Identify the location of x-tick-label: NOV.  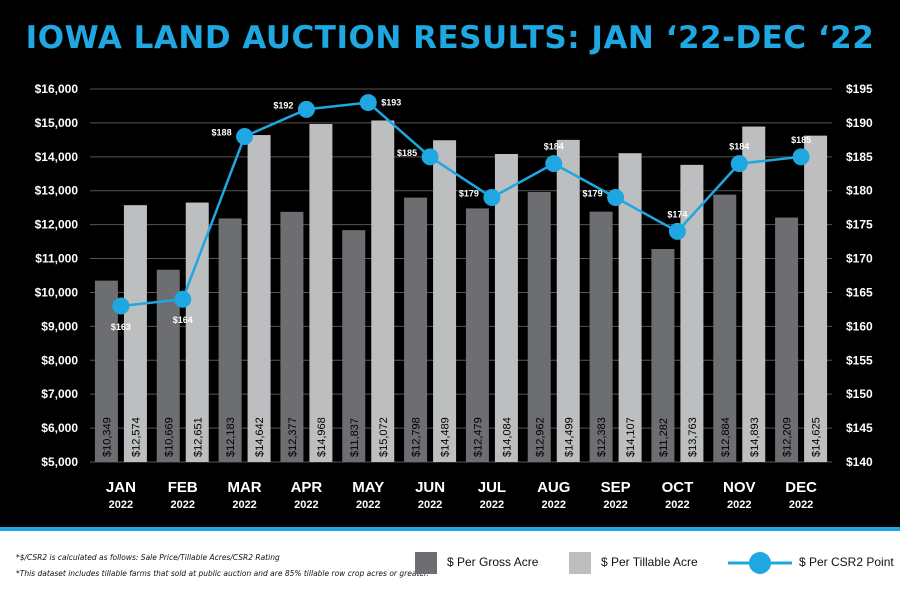
(739, 487).